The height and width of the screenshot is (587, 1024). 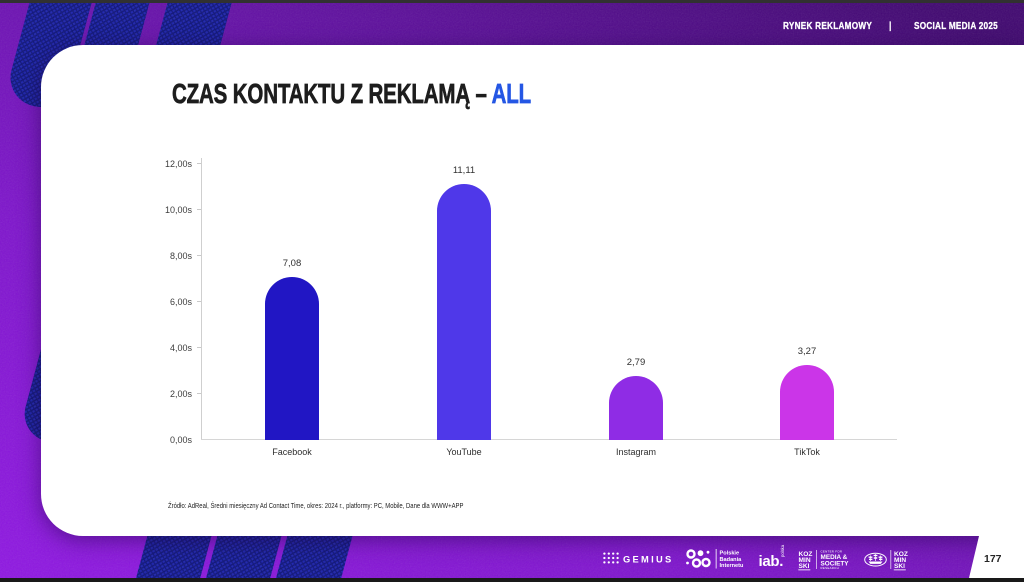 What do you see at coordinates (782, 550) in the screenshot?
I see `svg-text: polska` at bounding box center [782, 550].